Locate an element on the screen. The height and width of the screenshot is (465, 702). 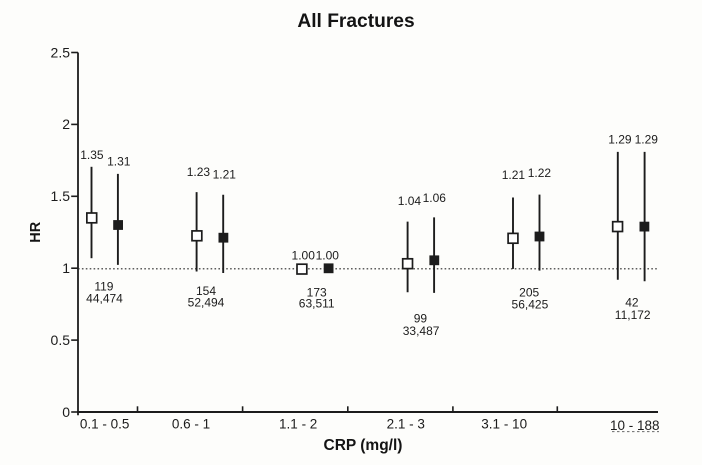
svg-text: 1 is located at coordinates (66, 268).